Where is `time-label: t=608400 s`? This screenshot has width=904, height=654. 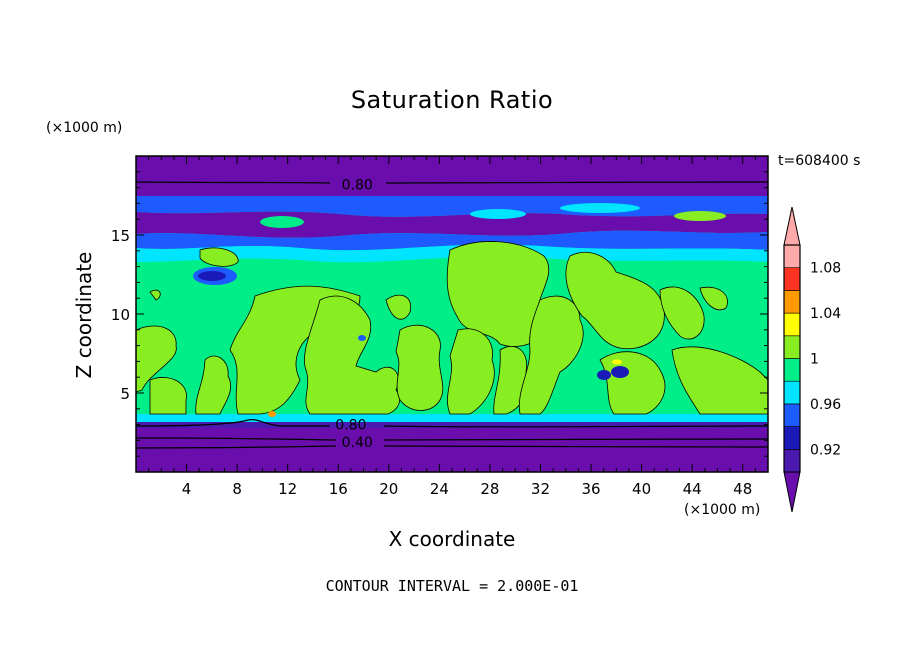
time-label: t=608400 s is located at coordinates (819, 161).